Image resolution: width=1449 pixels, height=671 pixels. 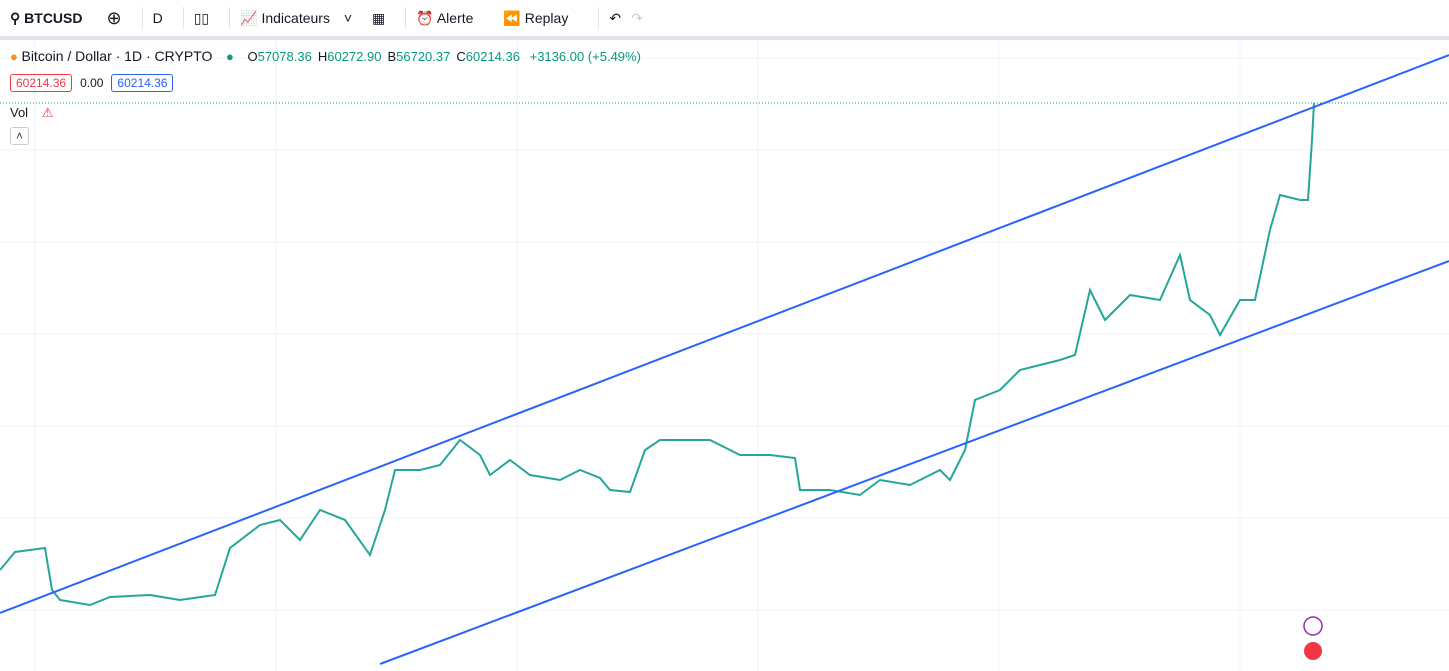 I want to click on chart-type: ▯▯, so click(x=201, y=17).